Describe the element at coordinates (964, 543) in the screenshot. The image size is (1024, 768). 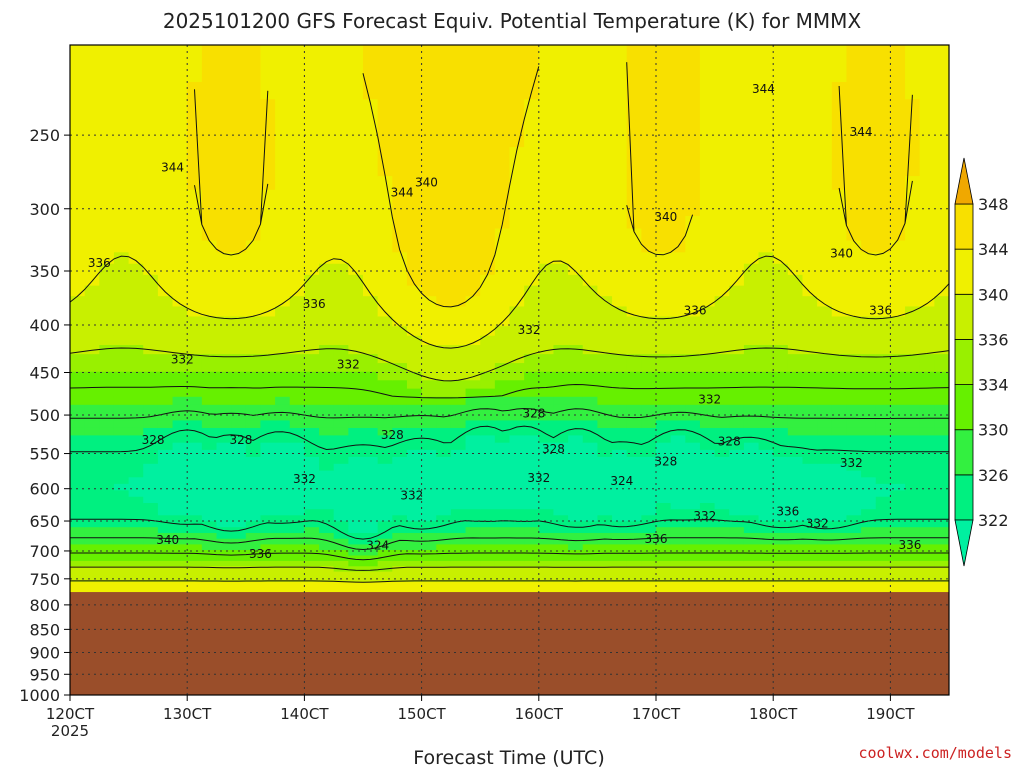
I see `colorbar-under-arrow` at that location.